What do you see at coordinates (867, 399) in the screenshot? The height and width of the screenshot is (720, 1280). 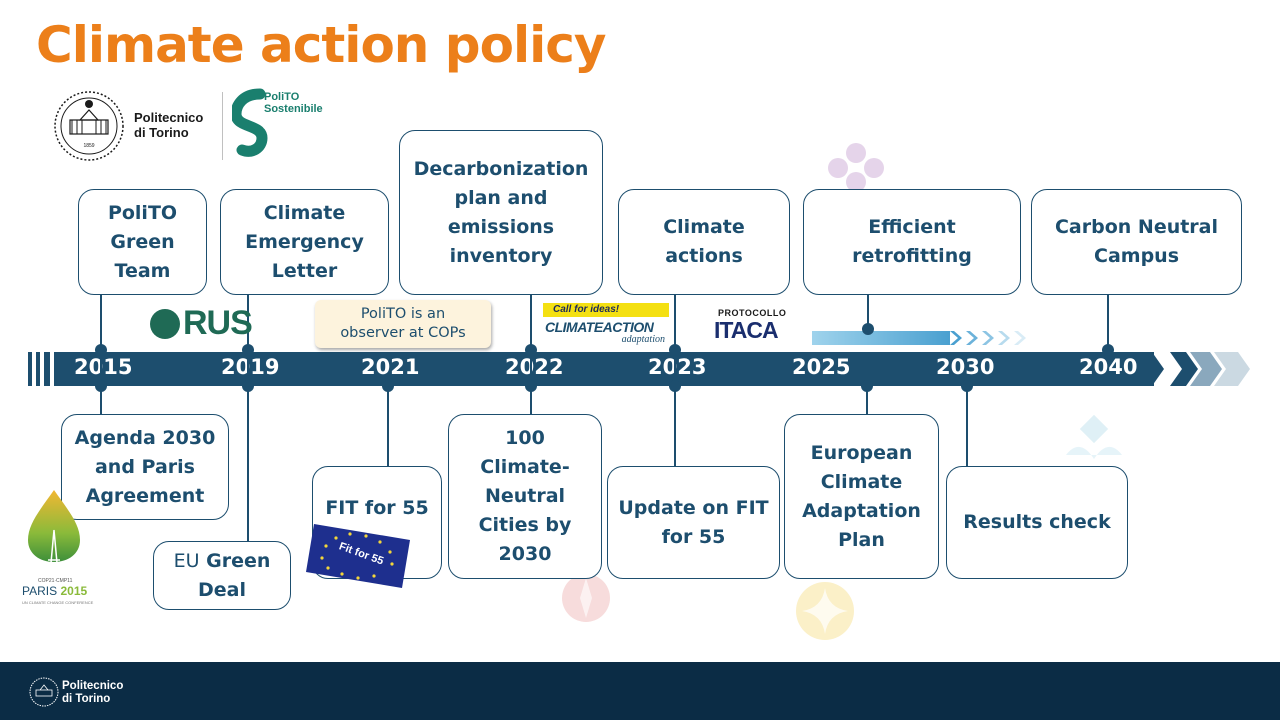 I see `connector-adaptation` at bounding box center [867, 399].